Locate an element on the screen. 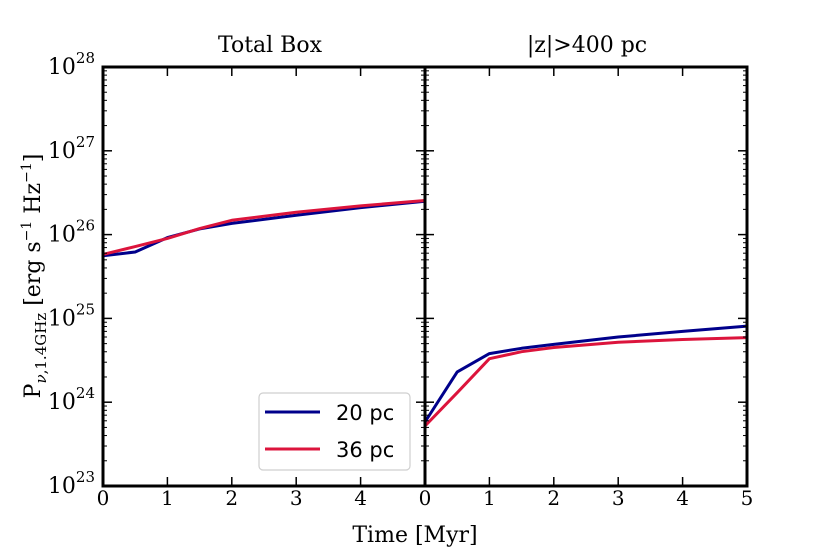  left-y-tick-label: 1028 is located at coordinates (71, 64).